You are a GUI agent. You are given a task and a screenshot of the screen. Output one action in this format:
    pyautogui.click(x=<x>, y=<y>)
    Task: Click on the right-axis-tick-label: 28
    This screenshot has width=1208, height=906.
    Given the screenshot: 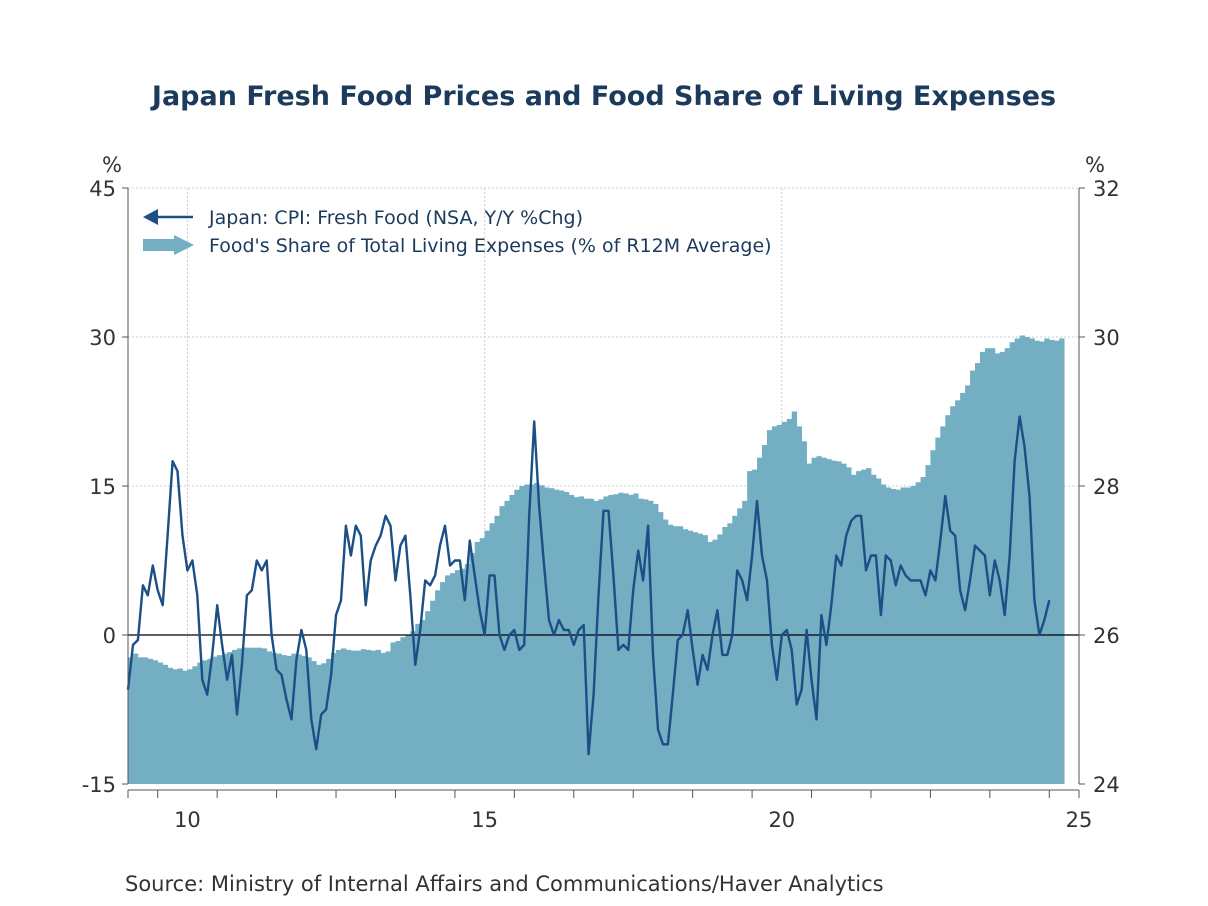 What is the action you would take?
    pyautogui.click(x=1106, y=487)
    